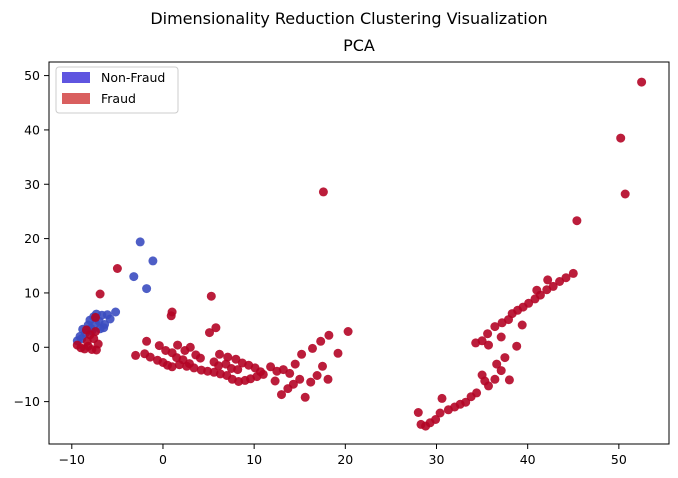 Image resolution: width=678 pixels, height=478 pixels. Describe the element at coordinates (32, 184) in the screenshot. I see `y-tick-label: 30` at that location.